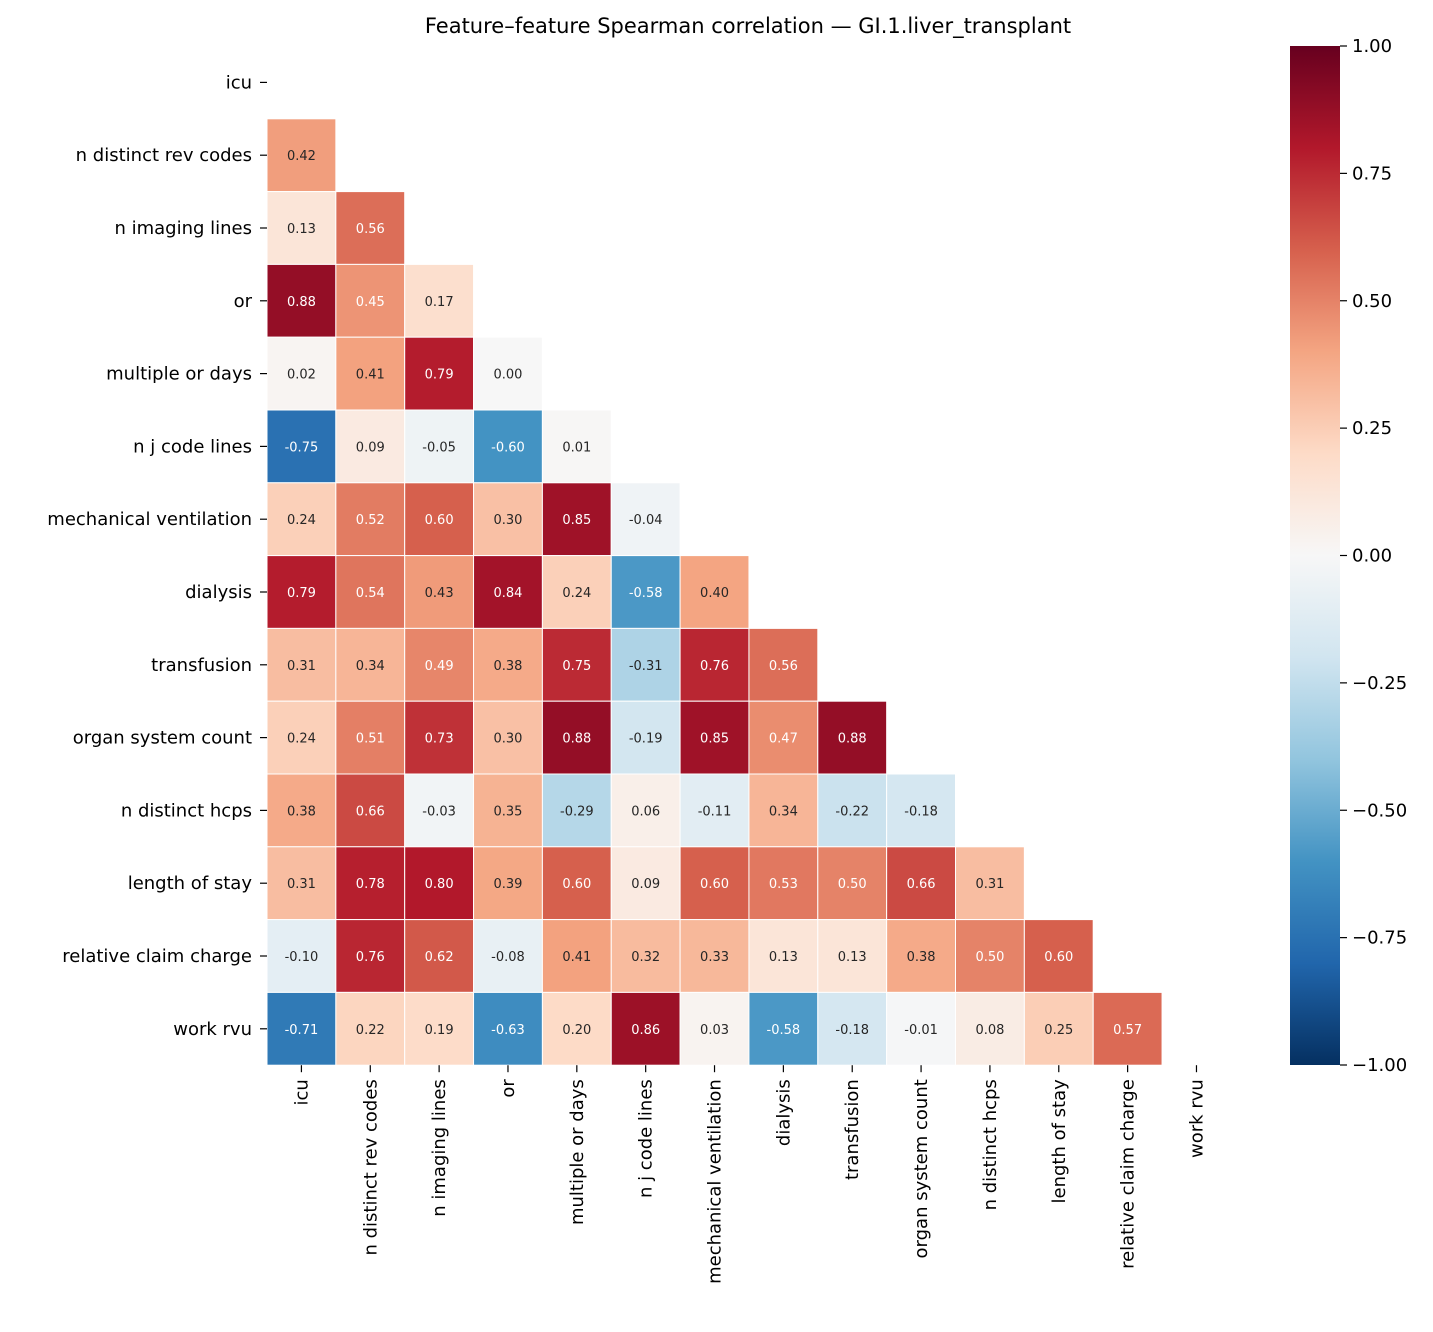 The width and height of the screenshot is (1433, 1332). What do you see at coordinates (439, 447) in the screenshot?
I see `cell-value-label: -0.05` at bounding box center [439, 447].